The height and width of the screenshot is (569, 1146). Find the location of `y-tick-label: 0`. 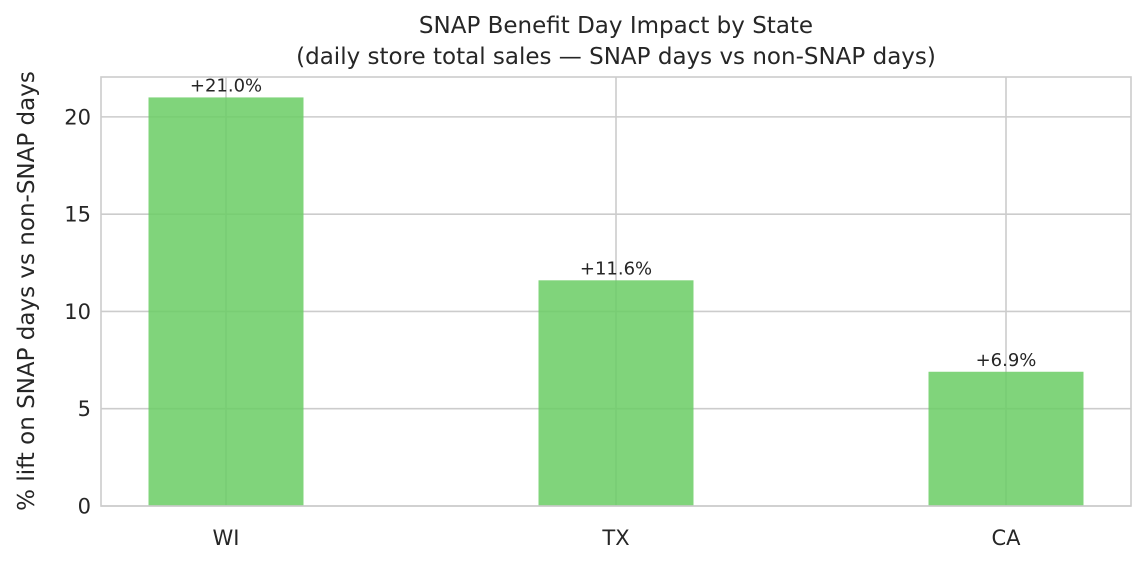

y-tick-label: 0 is located at coordinates (84, 507).